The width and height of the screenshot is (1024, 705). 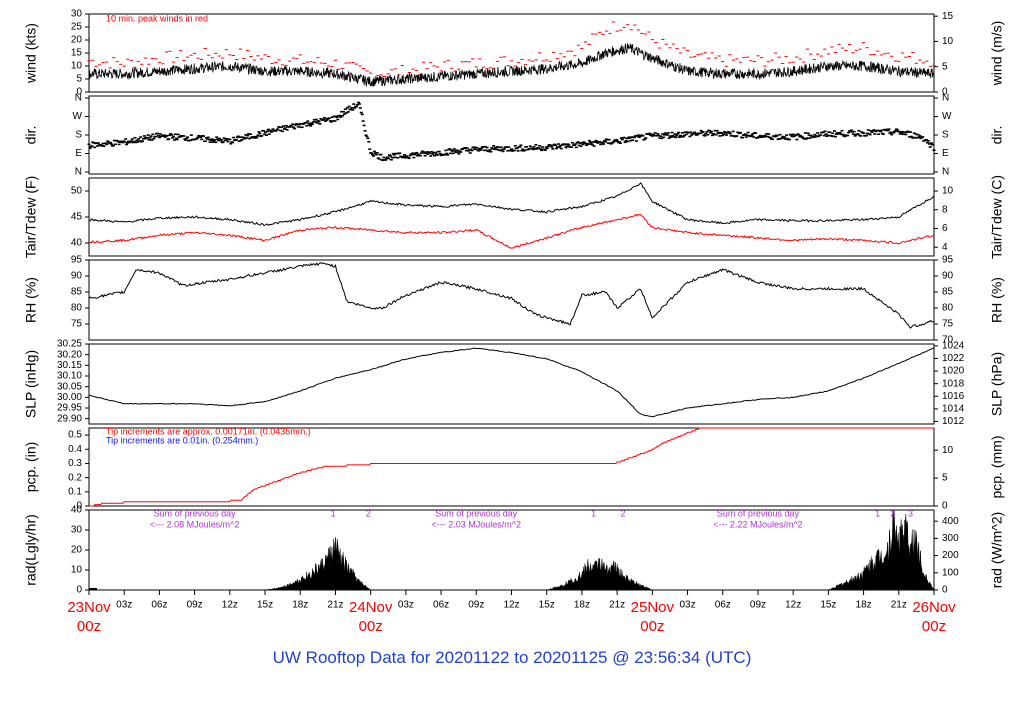 What do you see at coordinates (77, 53) in the screenshot?
I see `wind-left-tick-label: 15` at bounding box center [77, 53].